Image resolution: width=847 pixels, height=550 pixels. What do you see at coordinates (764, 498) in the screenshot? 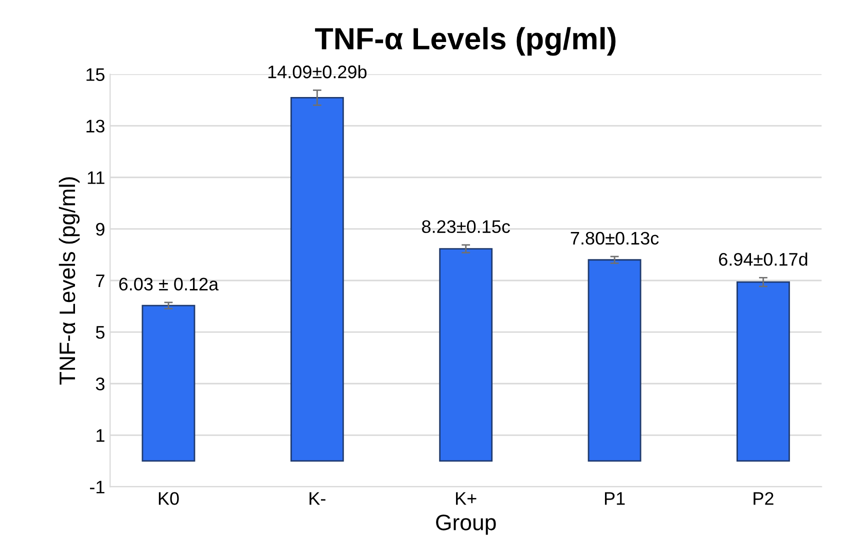
I see `x-tick-label: P2` at bounding box center [764, 498].